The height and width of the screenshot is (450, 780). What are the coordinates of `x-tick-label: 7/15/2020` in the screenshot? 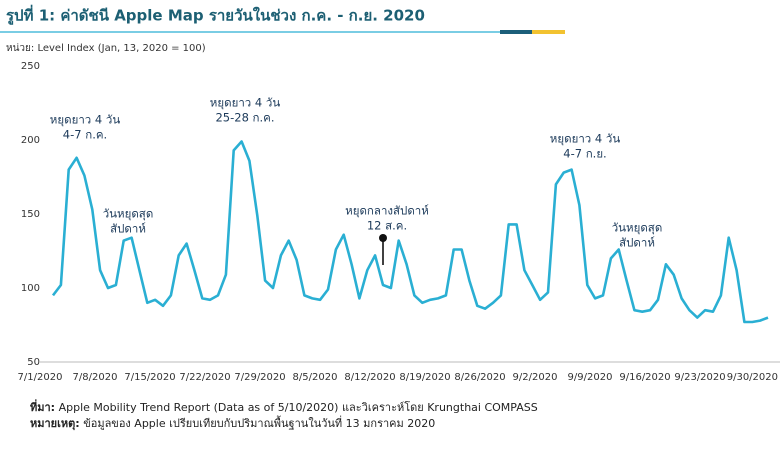 It's located at (149, 377).